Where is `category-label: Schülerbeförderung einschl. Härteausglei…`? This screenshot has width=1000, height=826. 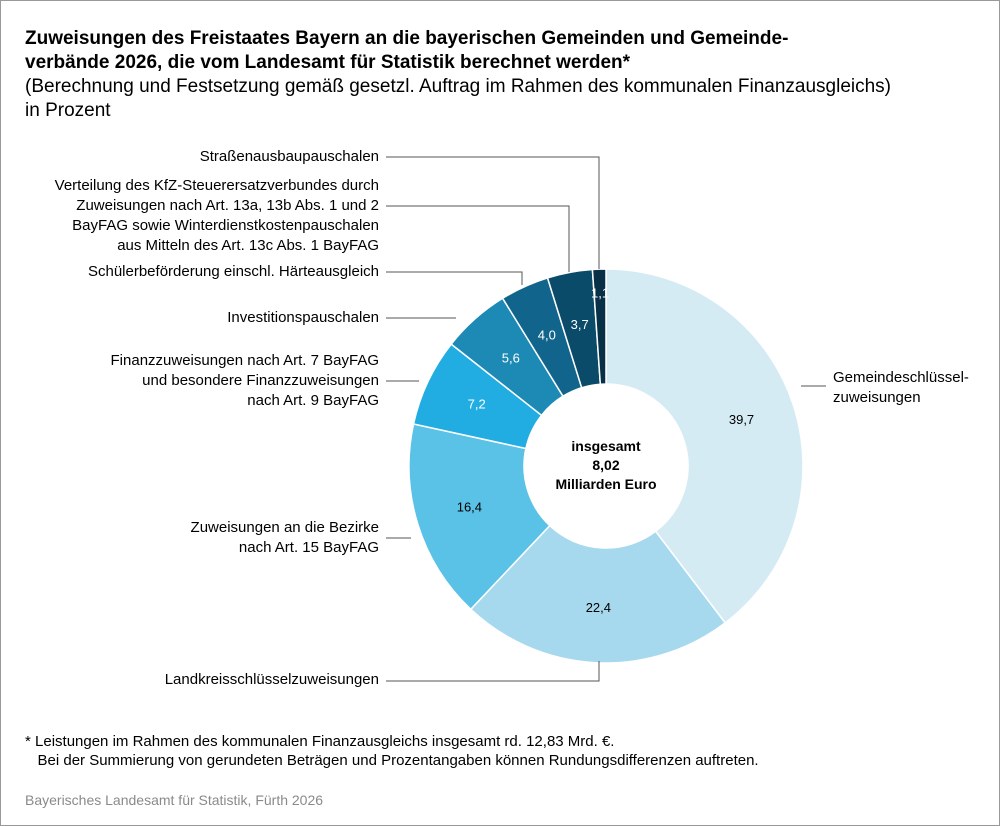 category-label: Schülerbeförderung einschl. Härteausglei… is located at coordinates (233, 271).